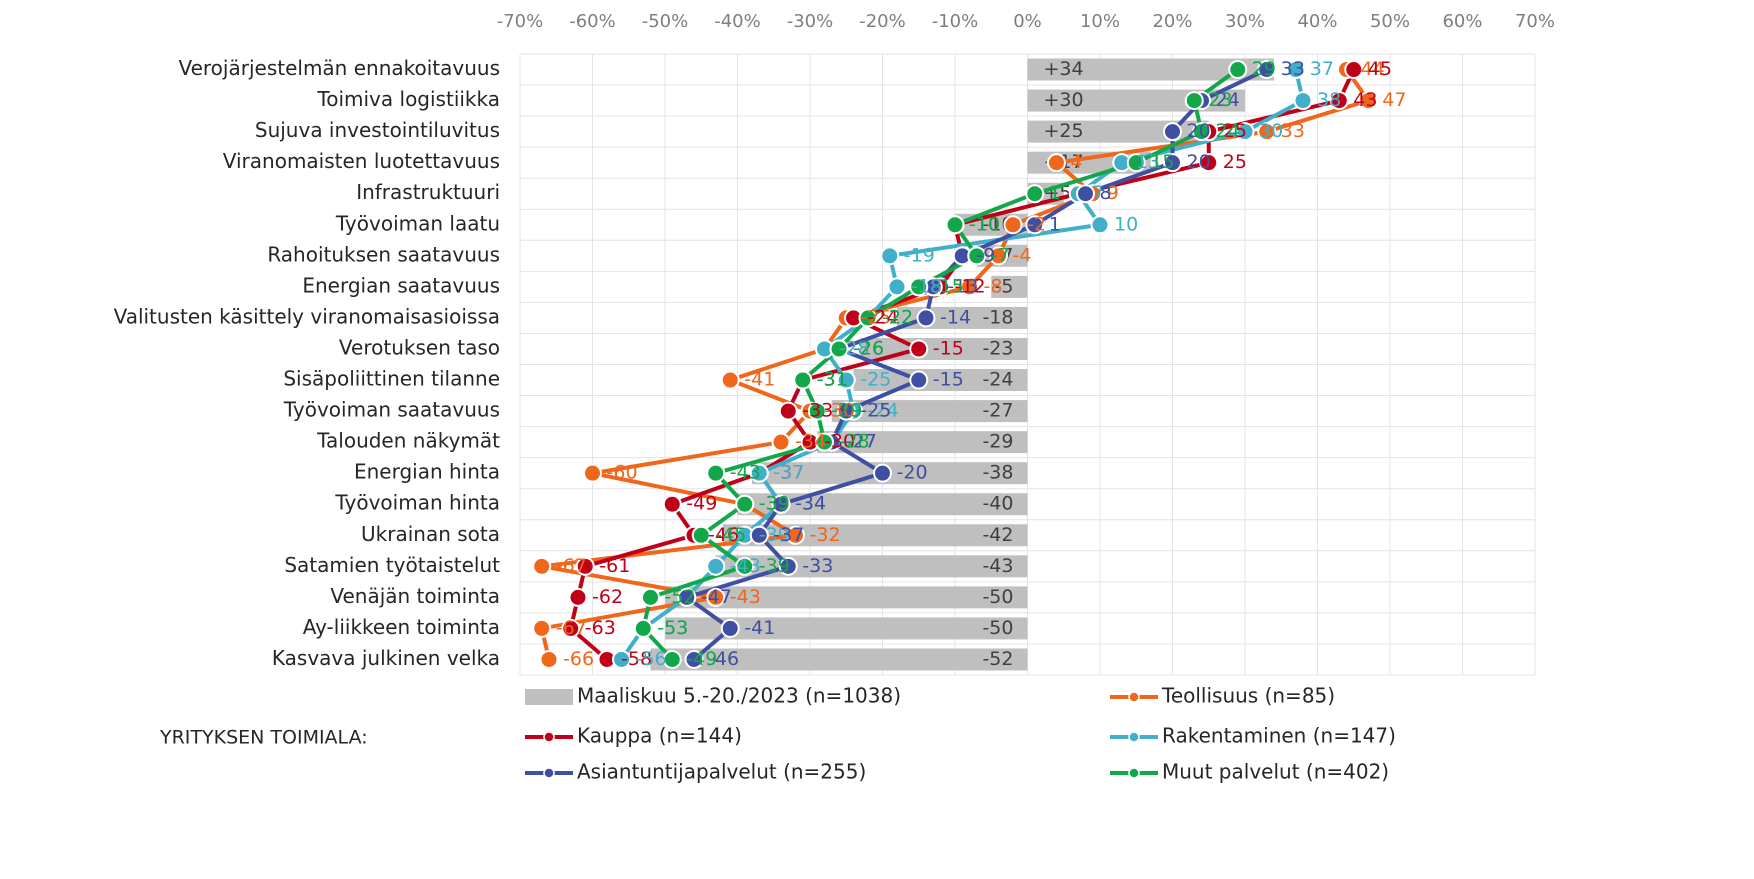 This screenshot has width=1754, height=879. I want to click on data-label: -27, so click(861, 442).